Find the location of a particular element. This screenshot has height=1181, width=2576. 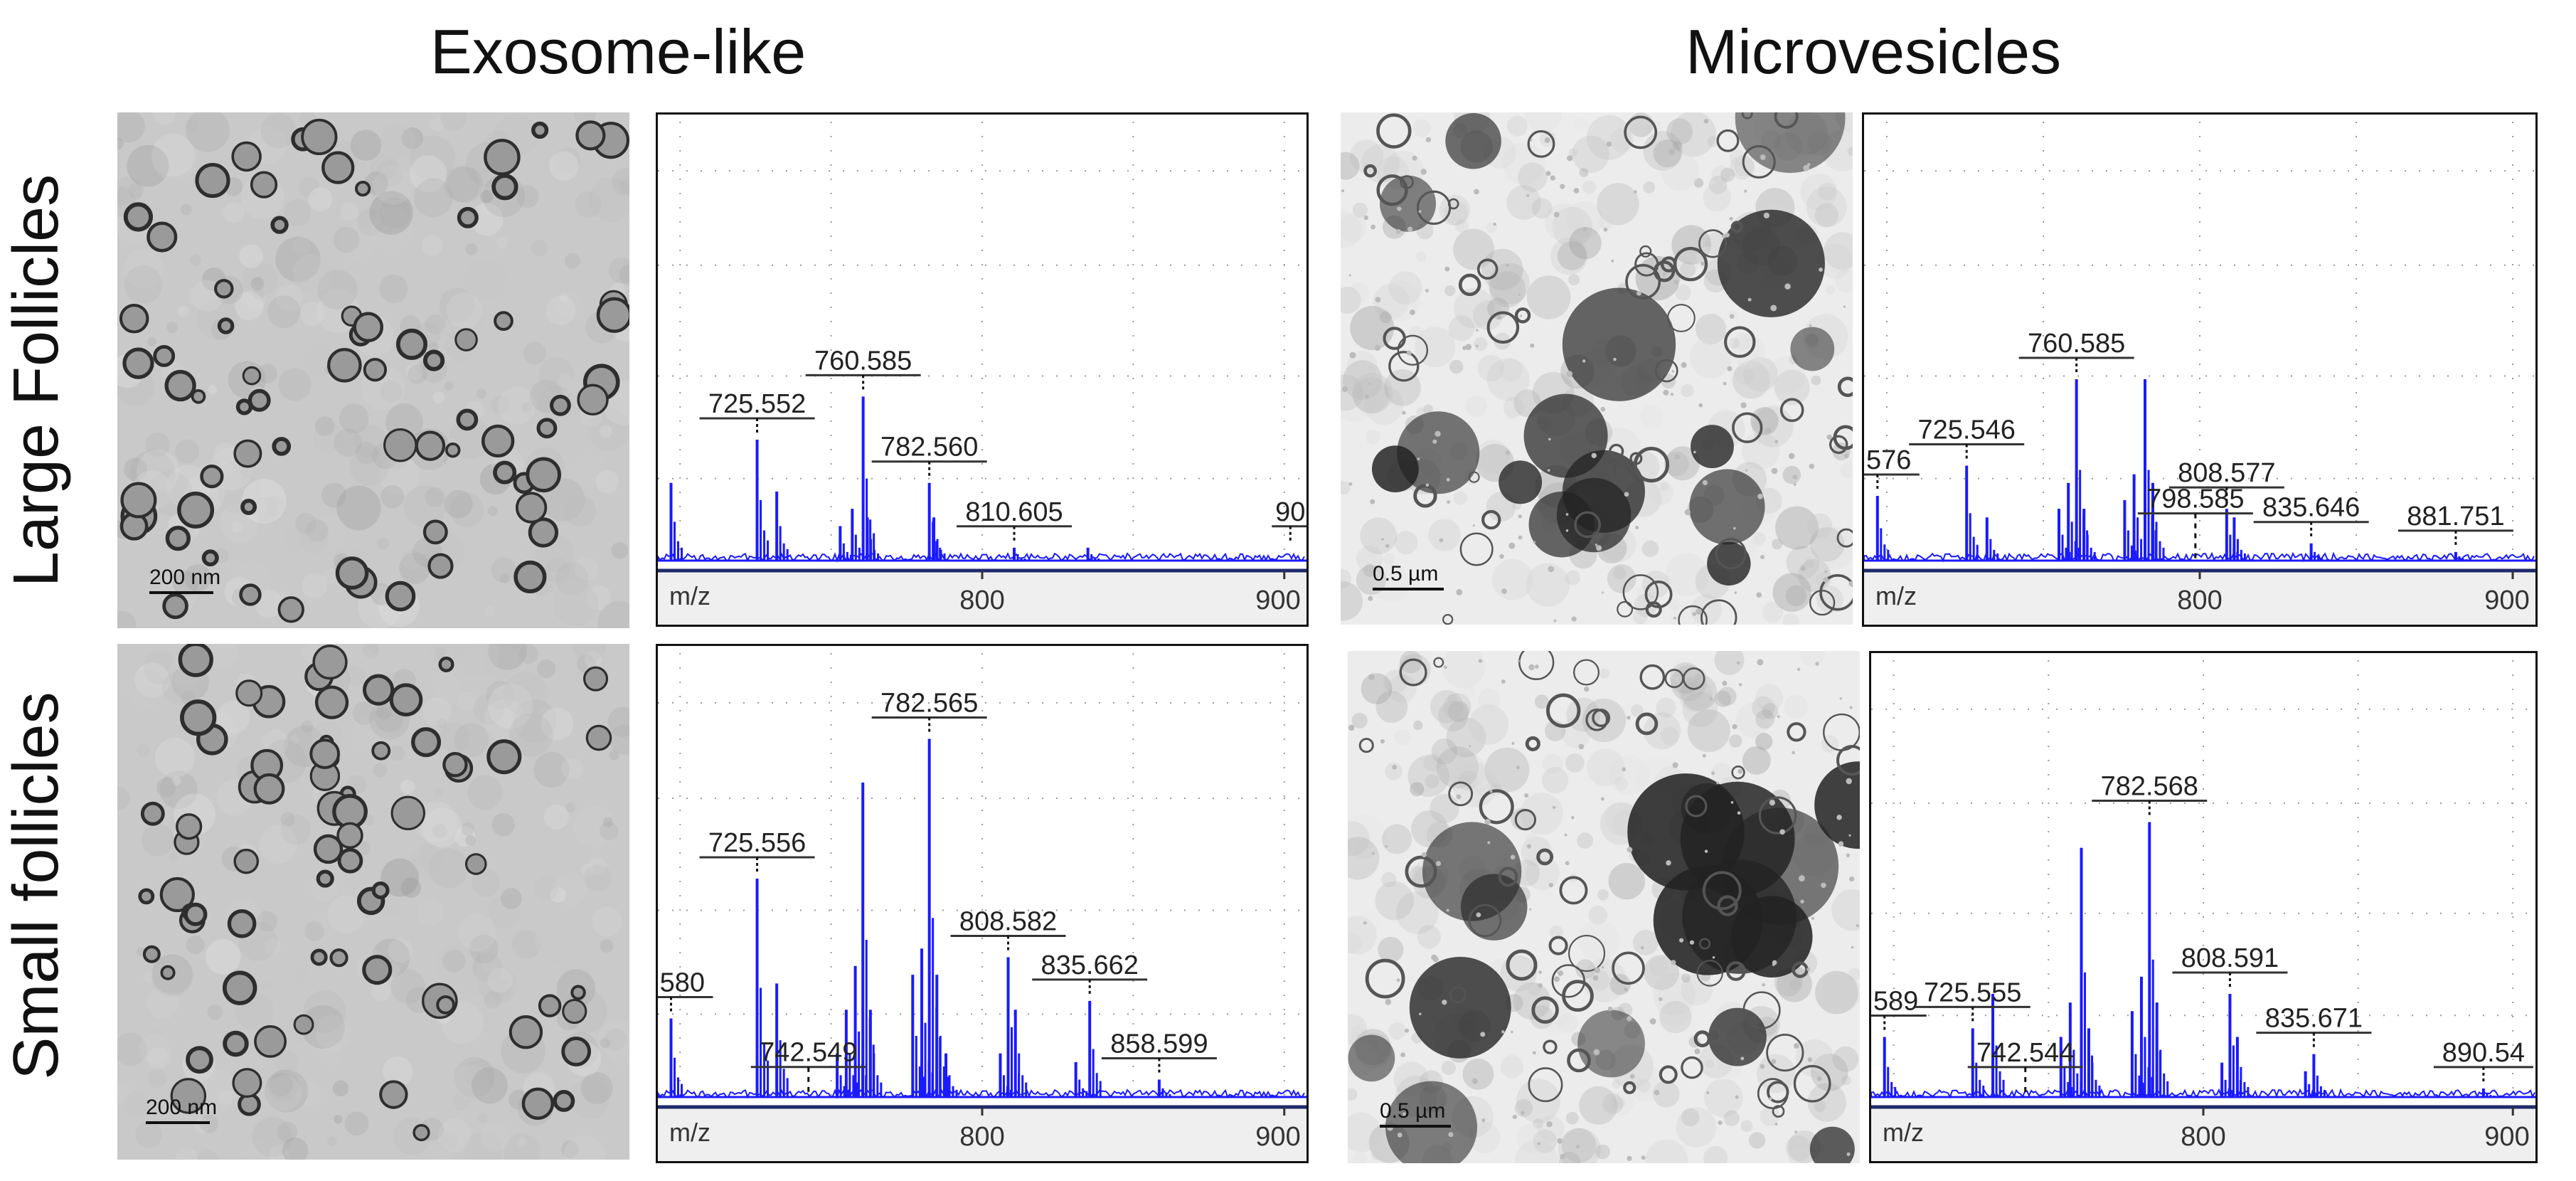

x-axis: m/z 800 900 is located at coordinates (982, 1133).